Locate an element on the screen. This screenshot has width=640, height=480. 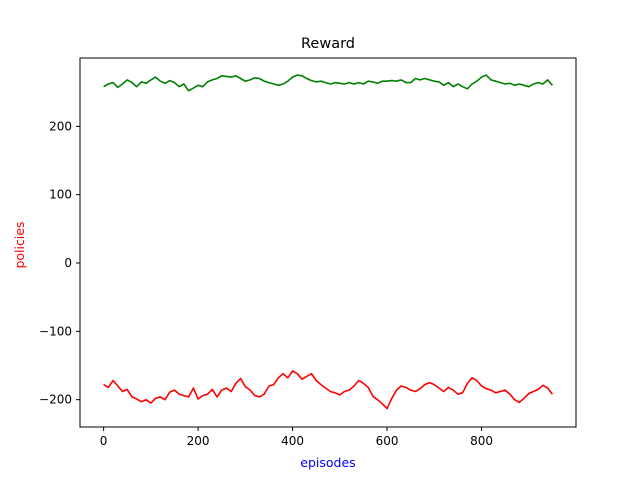
y-tick-label: −200 is located at coordinates (55, 400).